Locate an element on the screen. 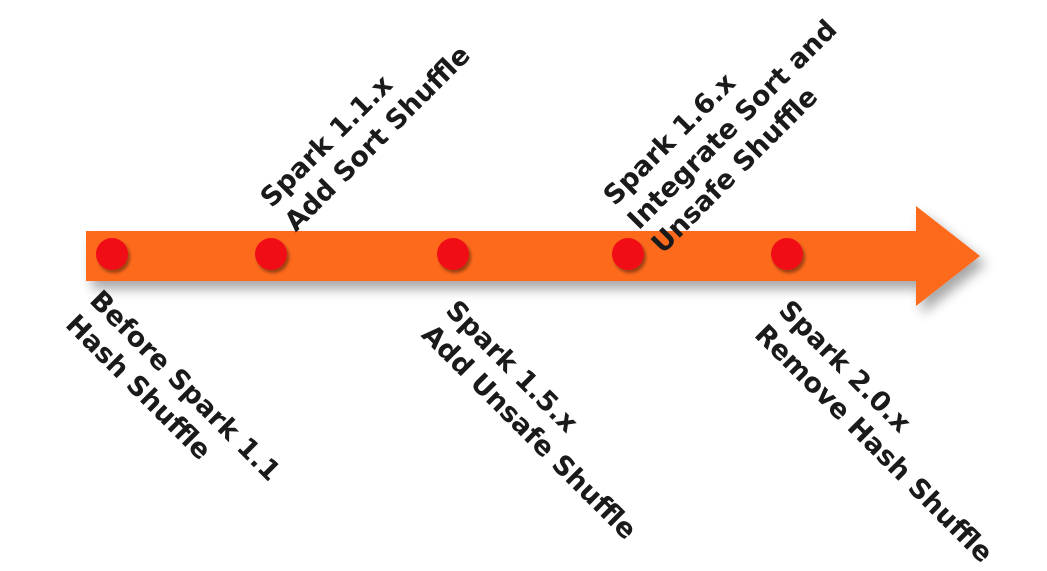 Image resolution: width=1047 pixels, height=571 pixels. timeline-arrow is located at coordinates (533, 256).